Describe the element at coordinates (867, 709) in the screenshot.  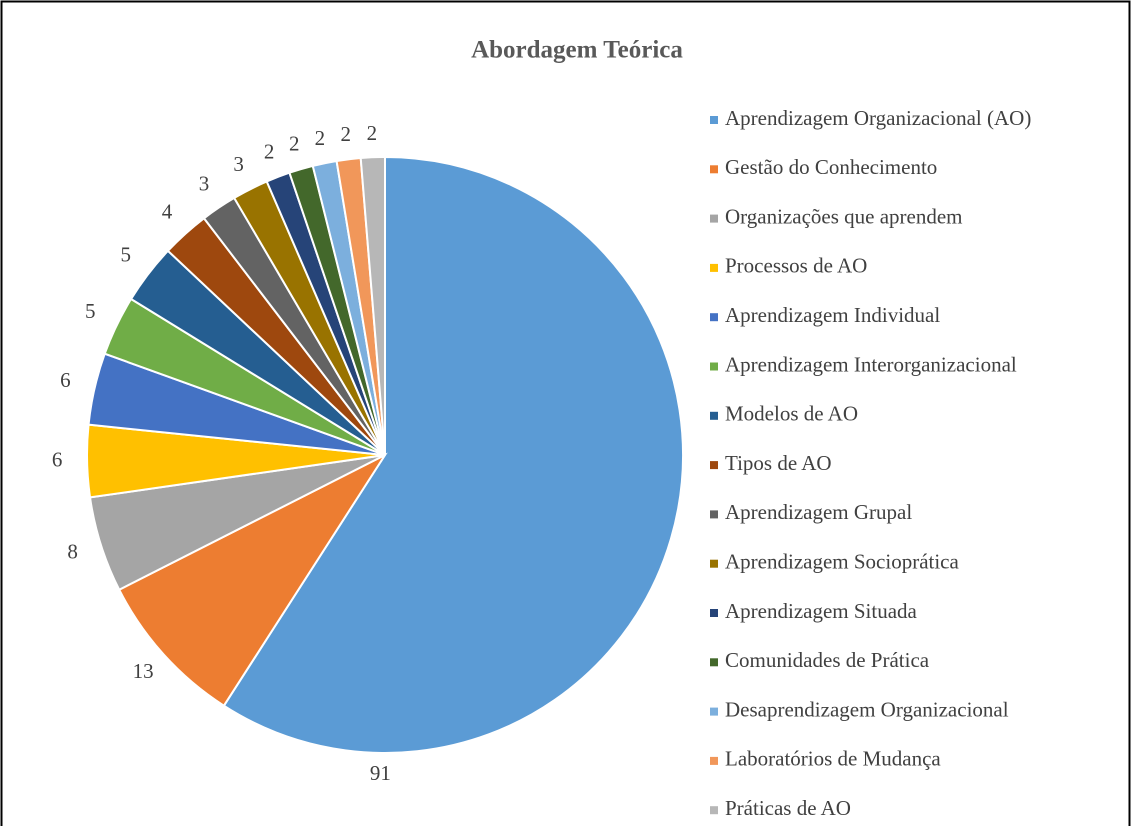
I see `legend-label: Desaprendizagem Organizacional` at that location.